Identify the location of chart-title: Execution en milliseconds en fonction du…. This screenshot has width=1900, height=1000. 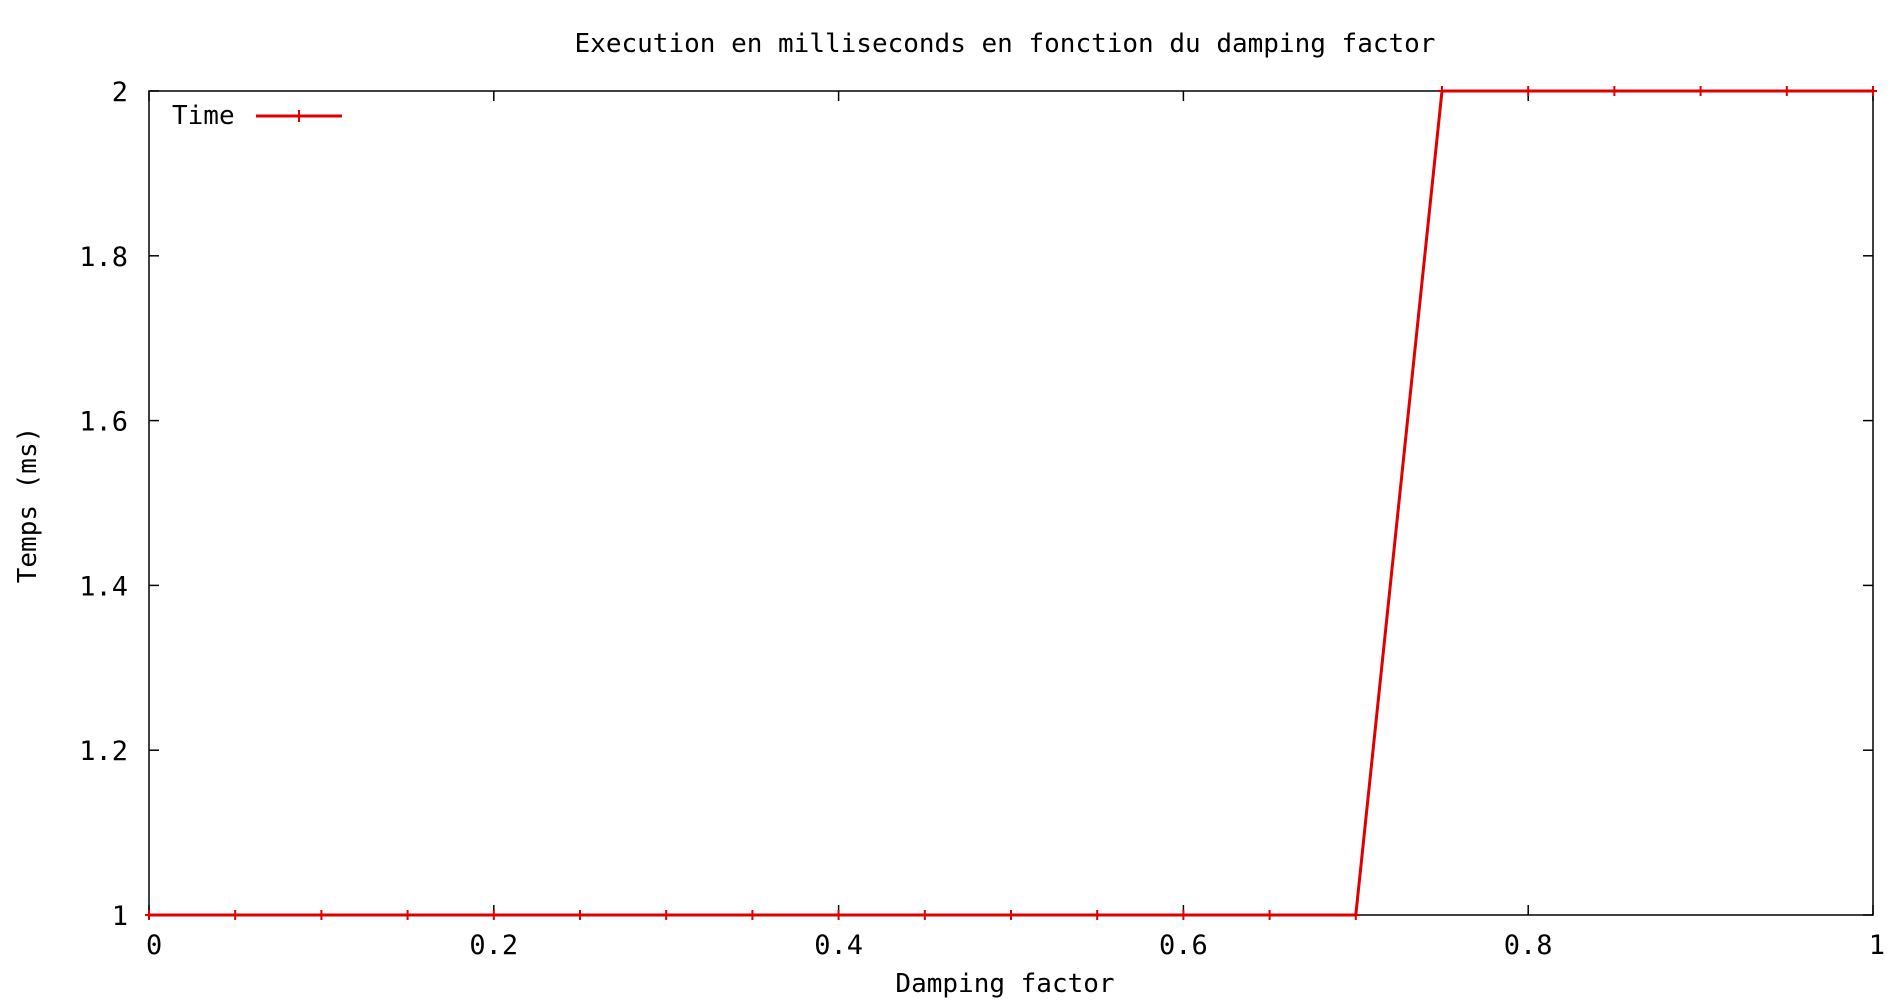
(1005, 44).